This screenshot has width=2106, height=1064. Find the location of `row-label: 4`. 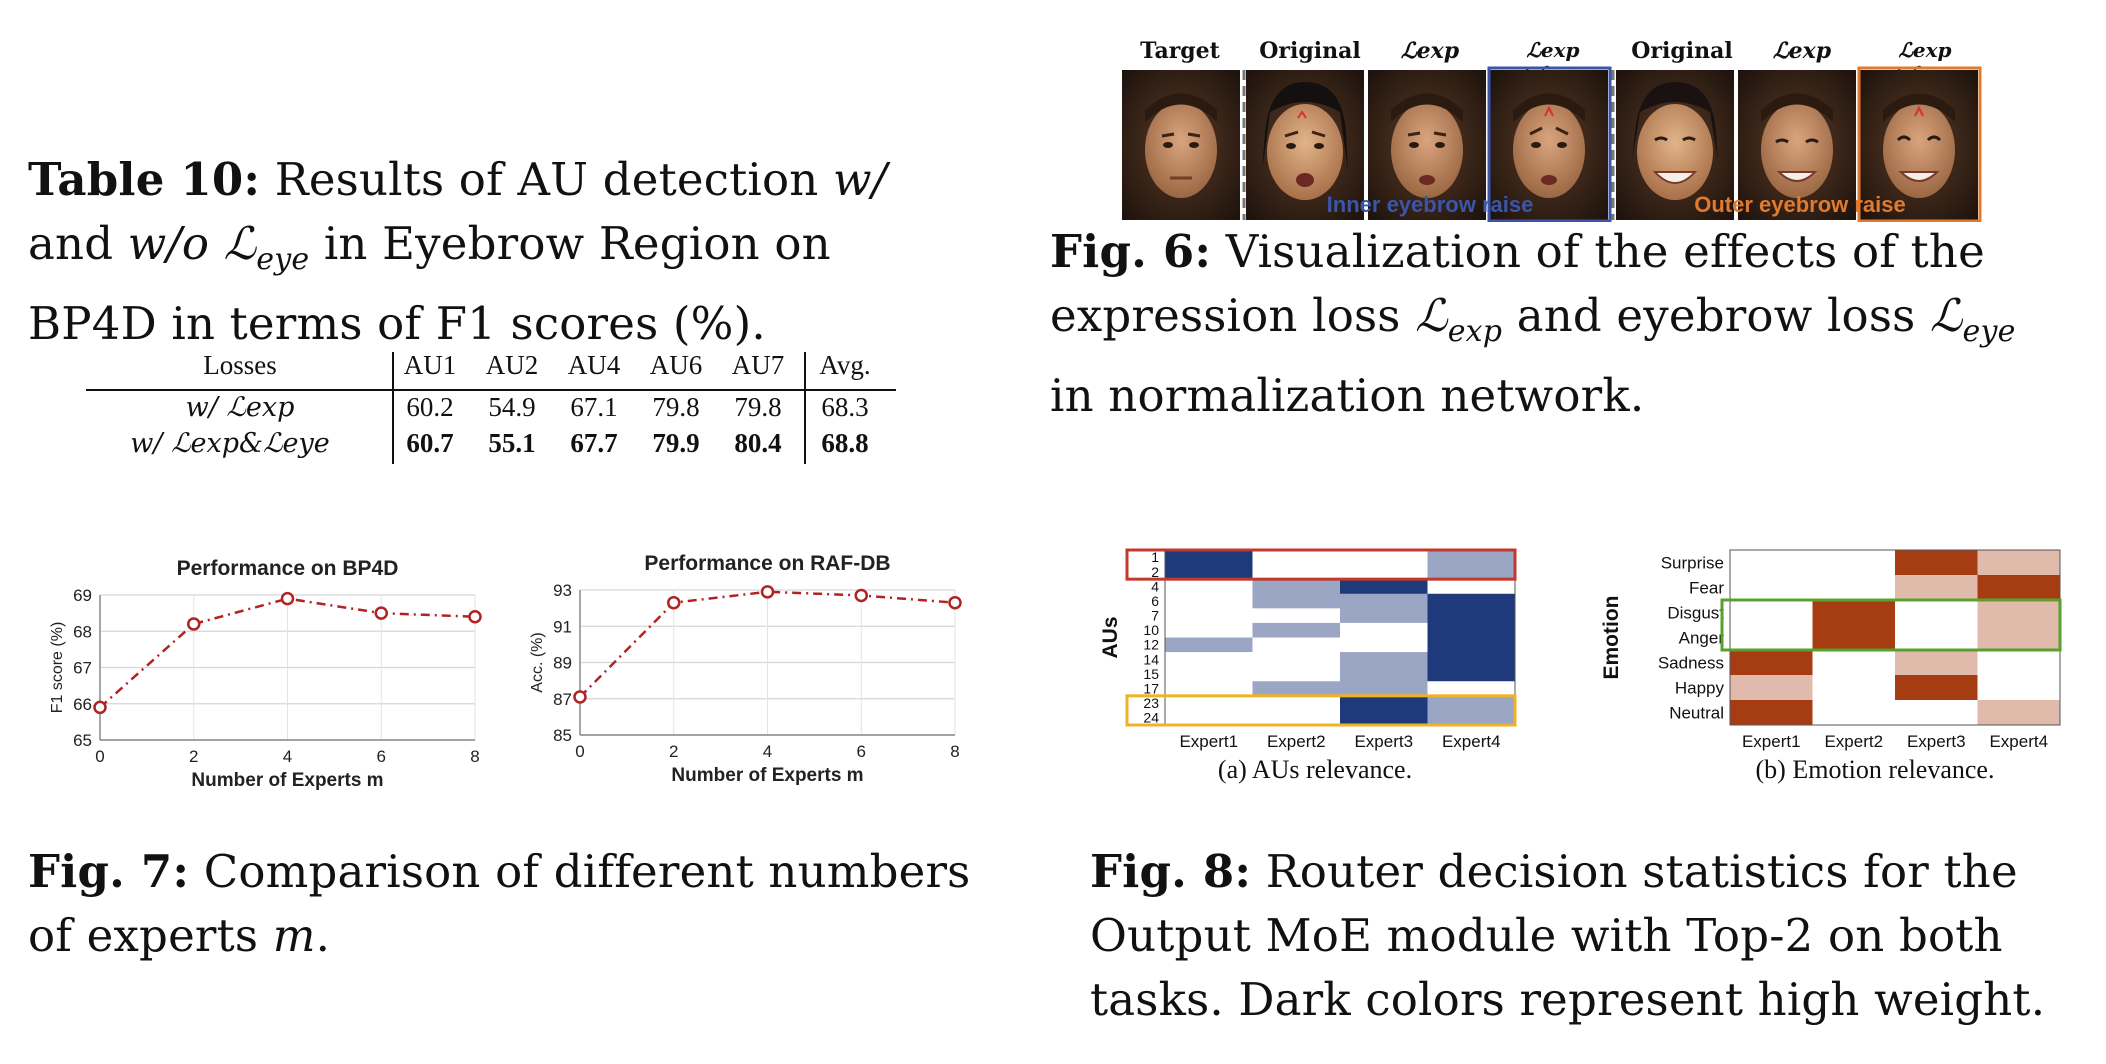

row-label: 4 is located at coordinates (1155, 586).